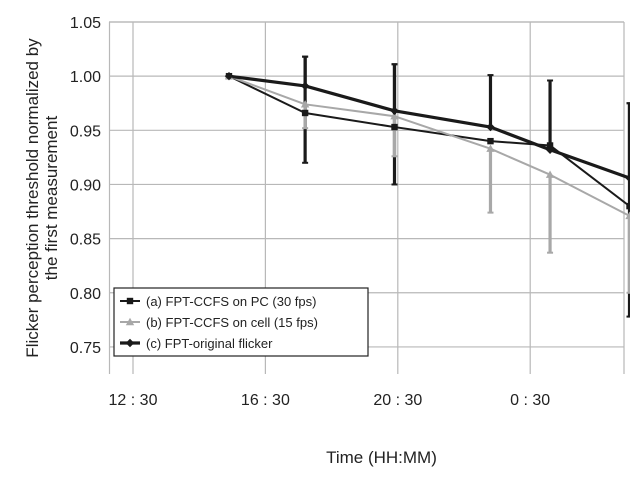 Image resolution: width=630 pixels, height=477 pixels. I want to click on legend-box, so click(241, 322).